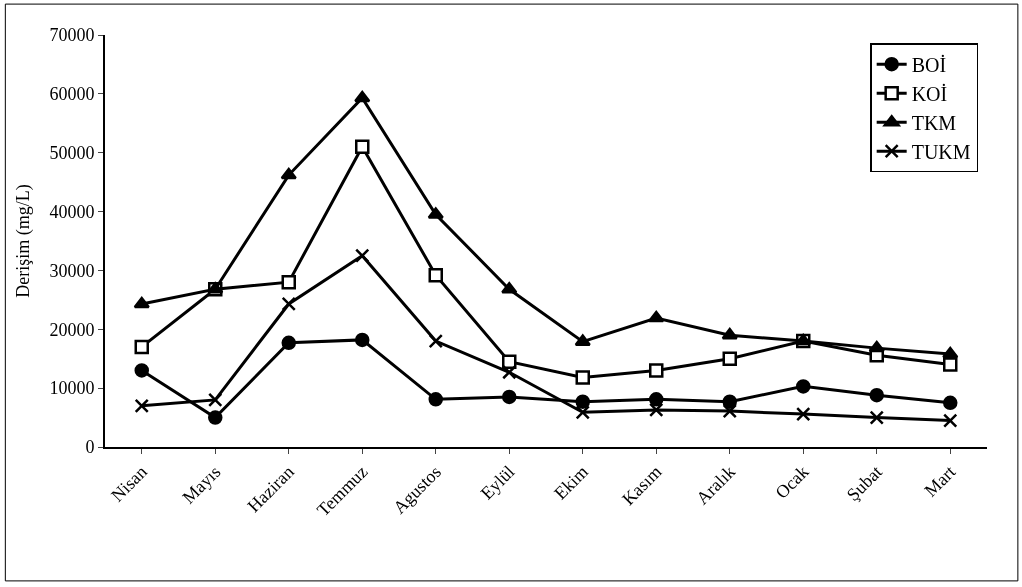 The image size is (1022, 587). Describe the element at coordinates (929, 65) in the screenshot. I see `legend-label: BOİ` at that location.